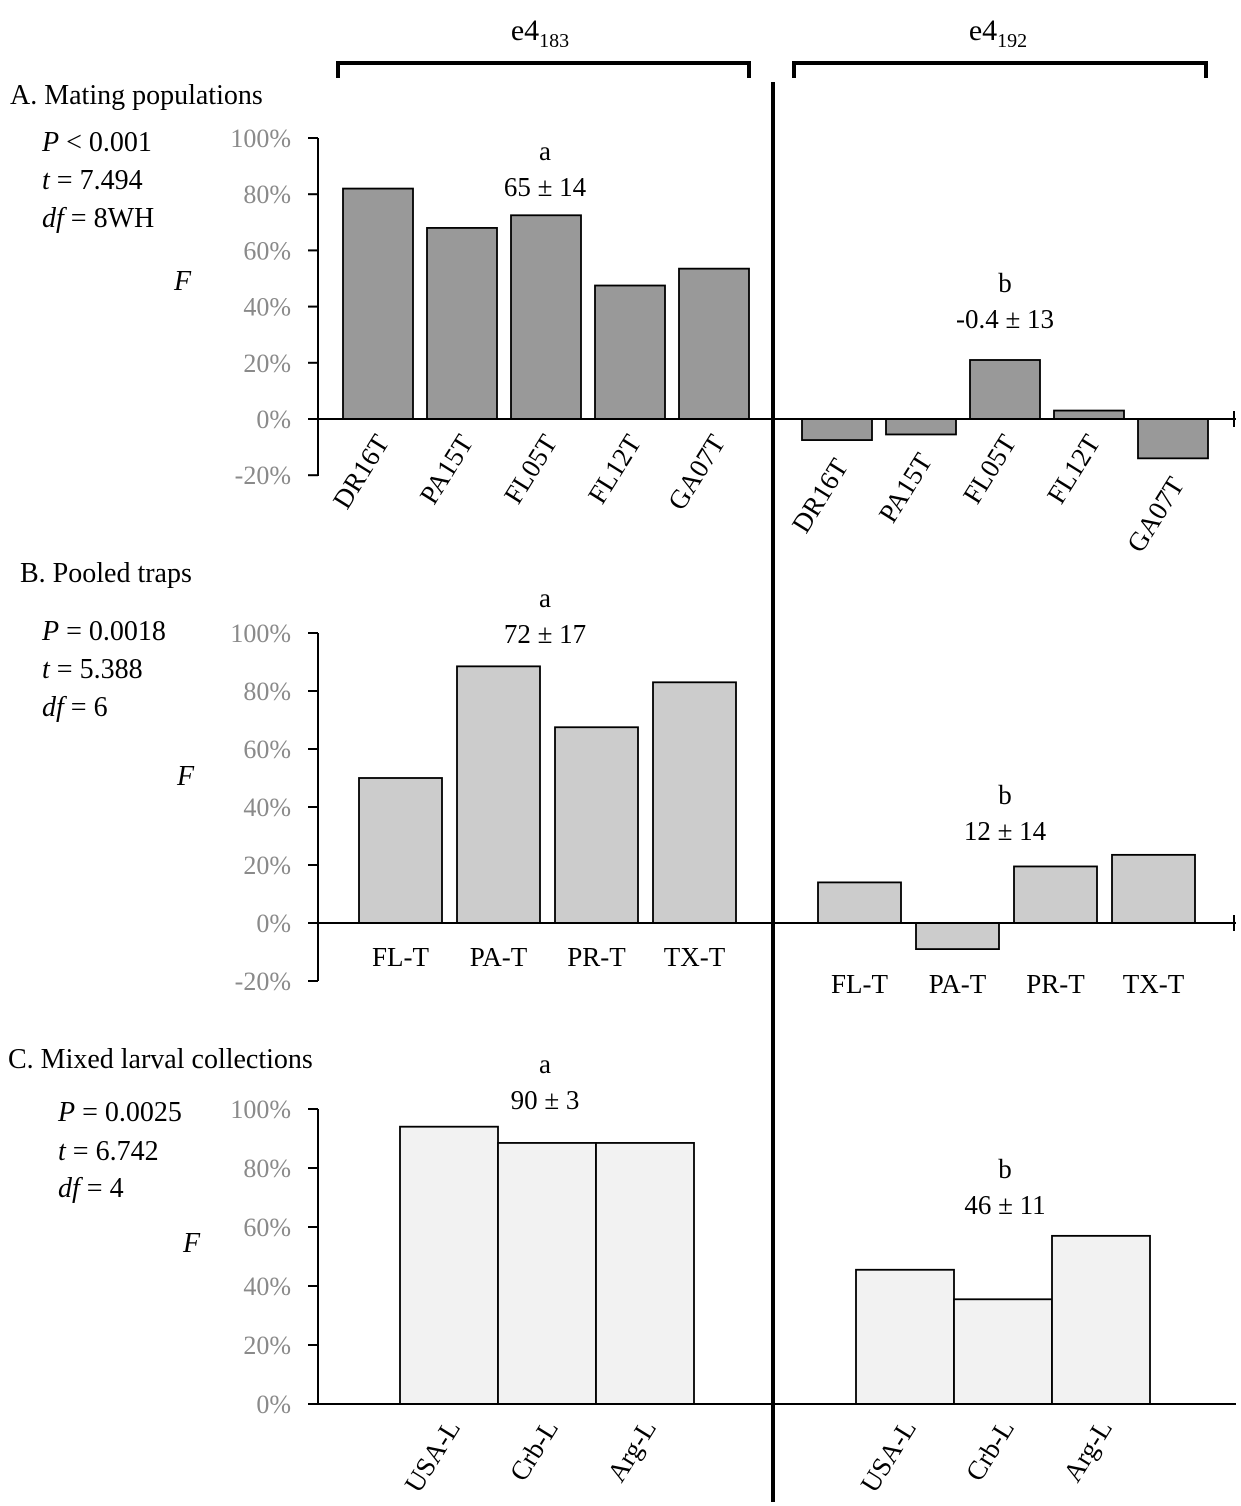  I want to click on bar-e4192-FL05T, so click(1005, 389).